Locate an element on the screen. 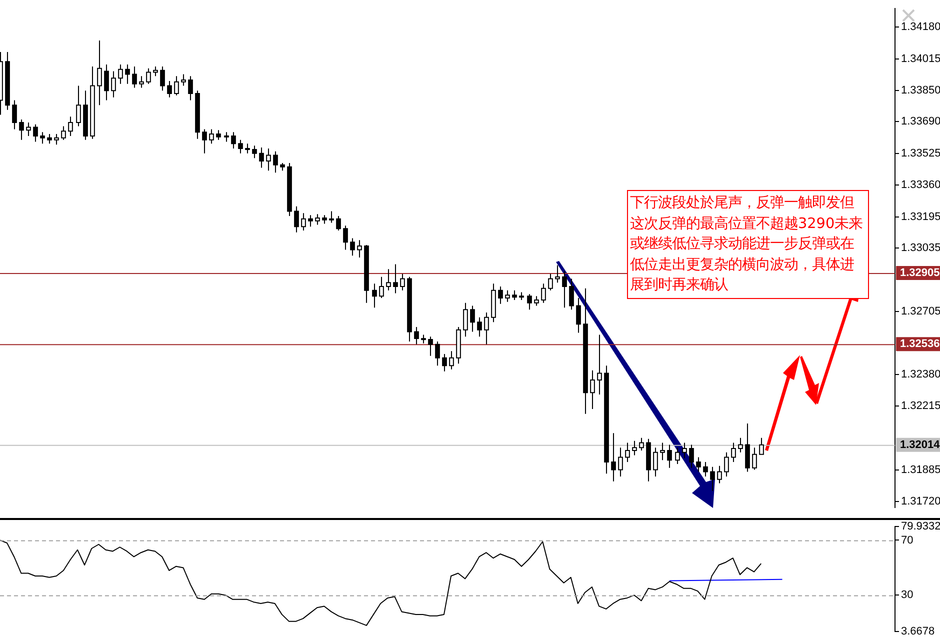  ref-line-label: 1.32014 is located at coordinates (920, 444).